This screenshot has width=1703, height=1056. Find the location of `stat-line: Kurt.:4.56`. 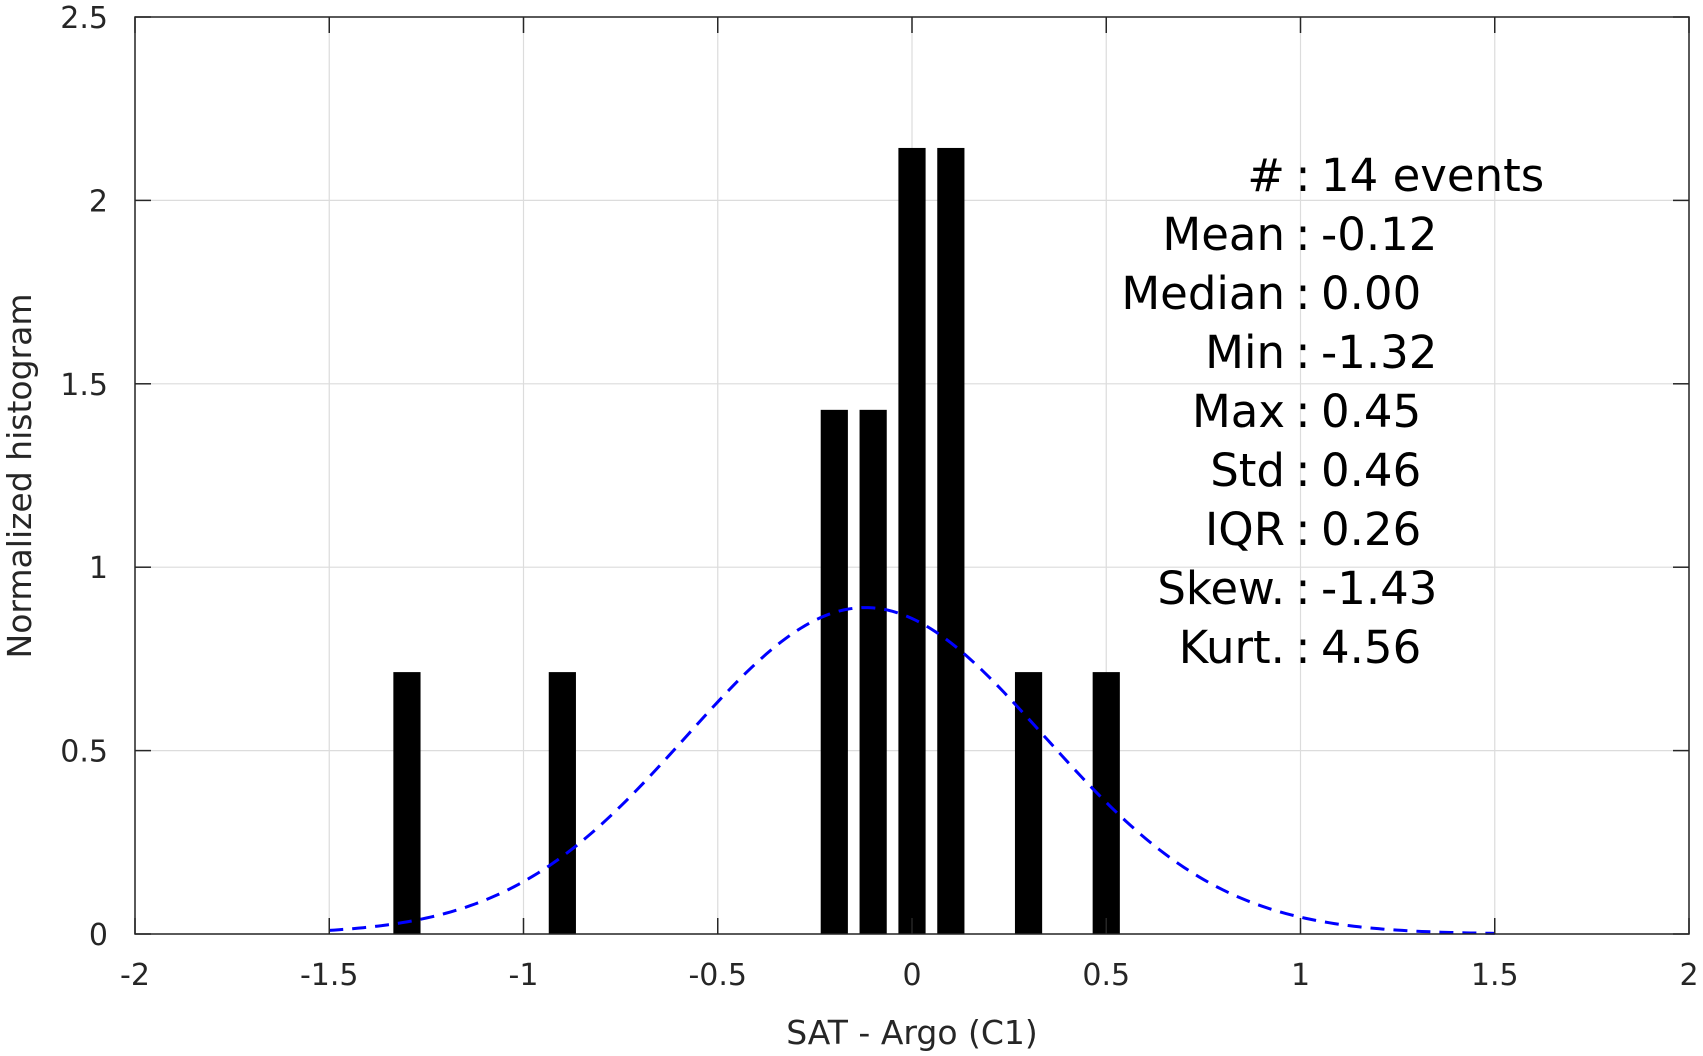

stat-line: Kurt.:4.56 is located at coordinates (1300, 647).